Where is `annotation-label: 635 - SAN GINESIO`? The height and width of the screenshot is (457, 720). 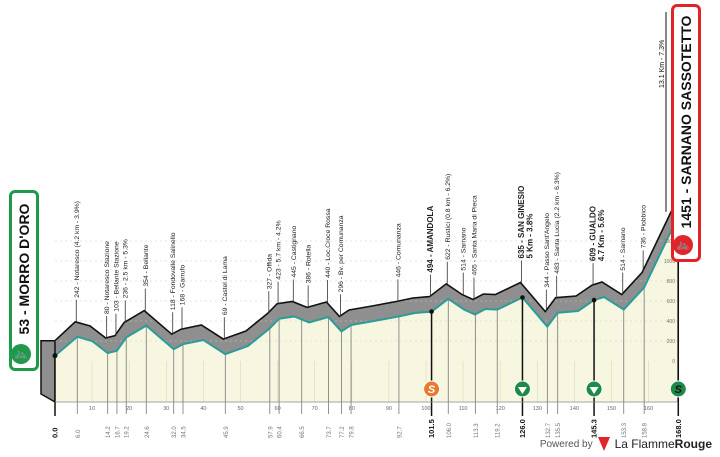 annotation-label: 635 - SAN GINESIO is located at coordinates (521, 222).